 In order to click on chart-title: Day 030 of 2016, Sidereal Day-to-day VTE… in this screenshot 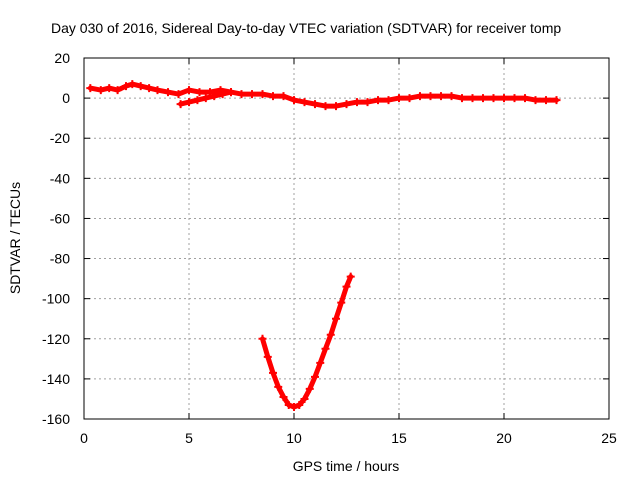, I will do `click(306, 28)`.